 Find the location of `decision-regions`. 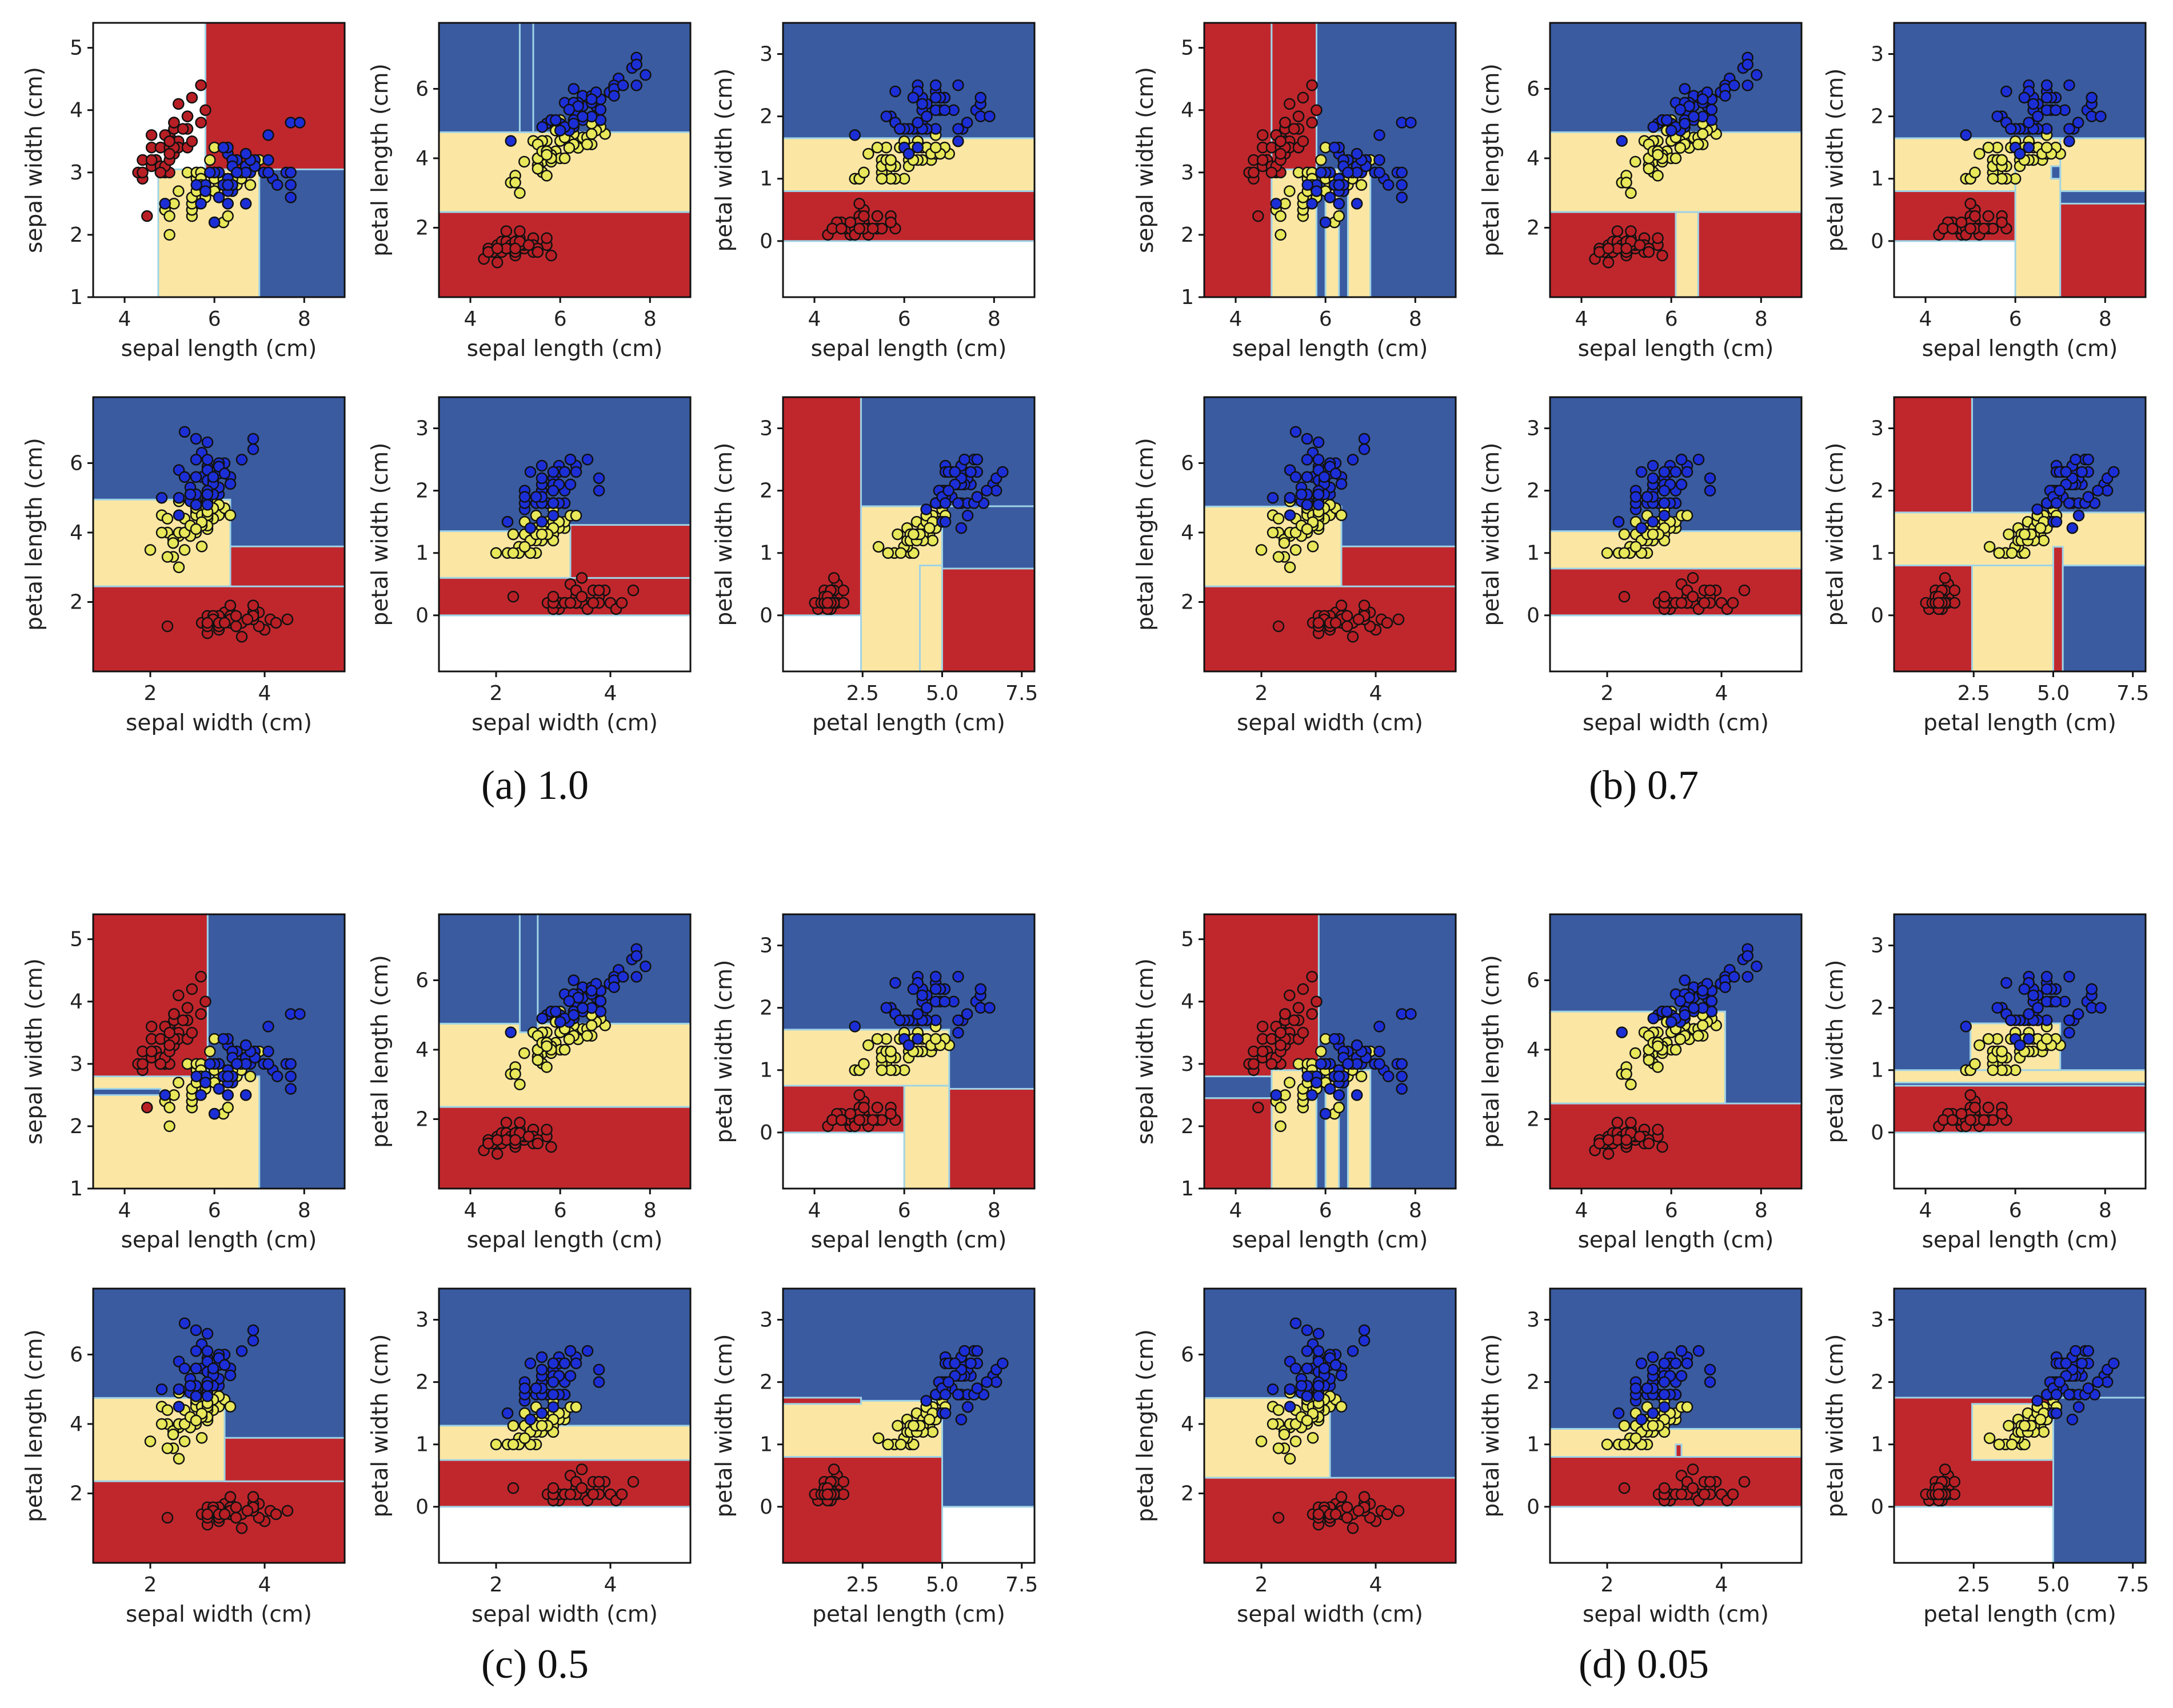

decision-regions is located at coordinates (2020, 1426).